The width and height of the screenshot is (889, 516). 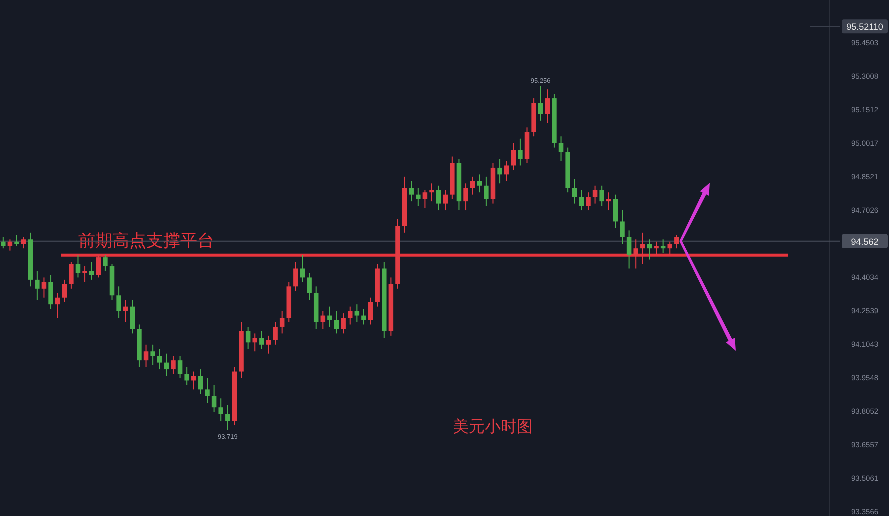 I want to click on annotation: 美元小时图, so click(x=493, y=427).